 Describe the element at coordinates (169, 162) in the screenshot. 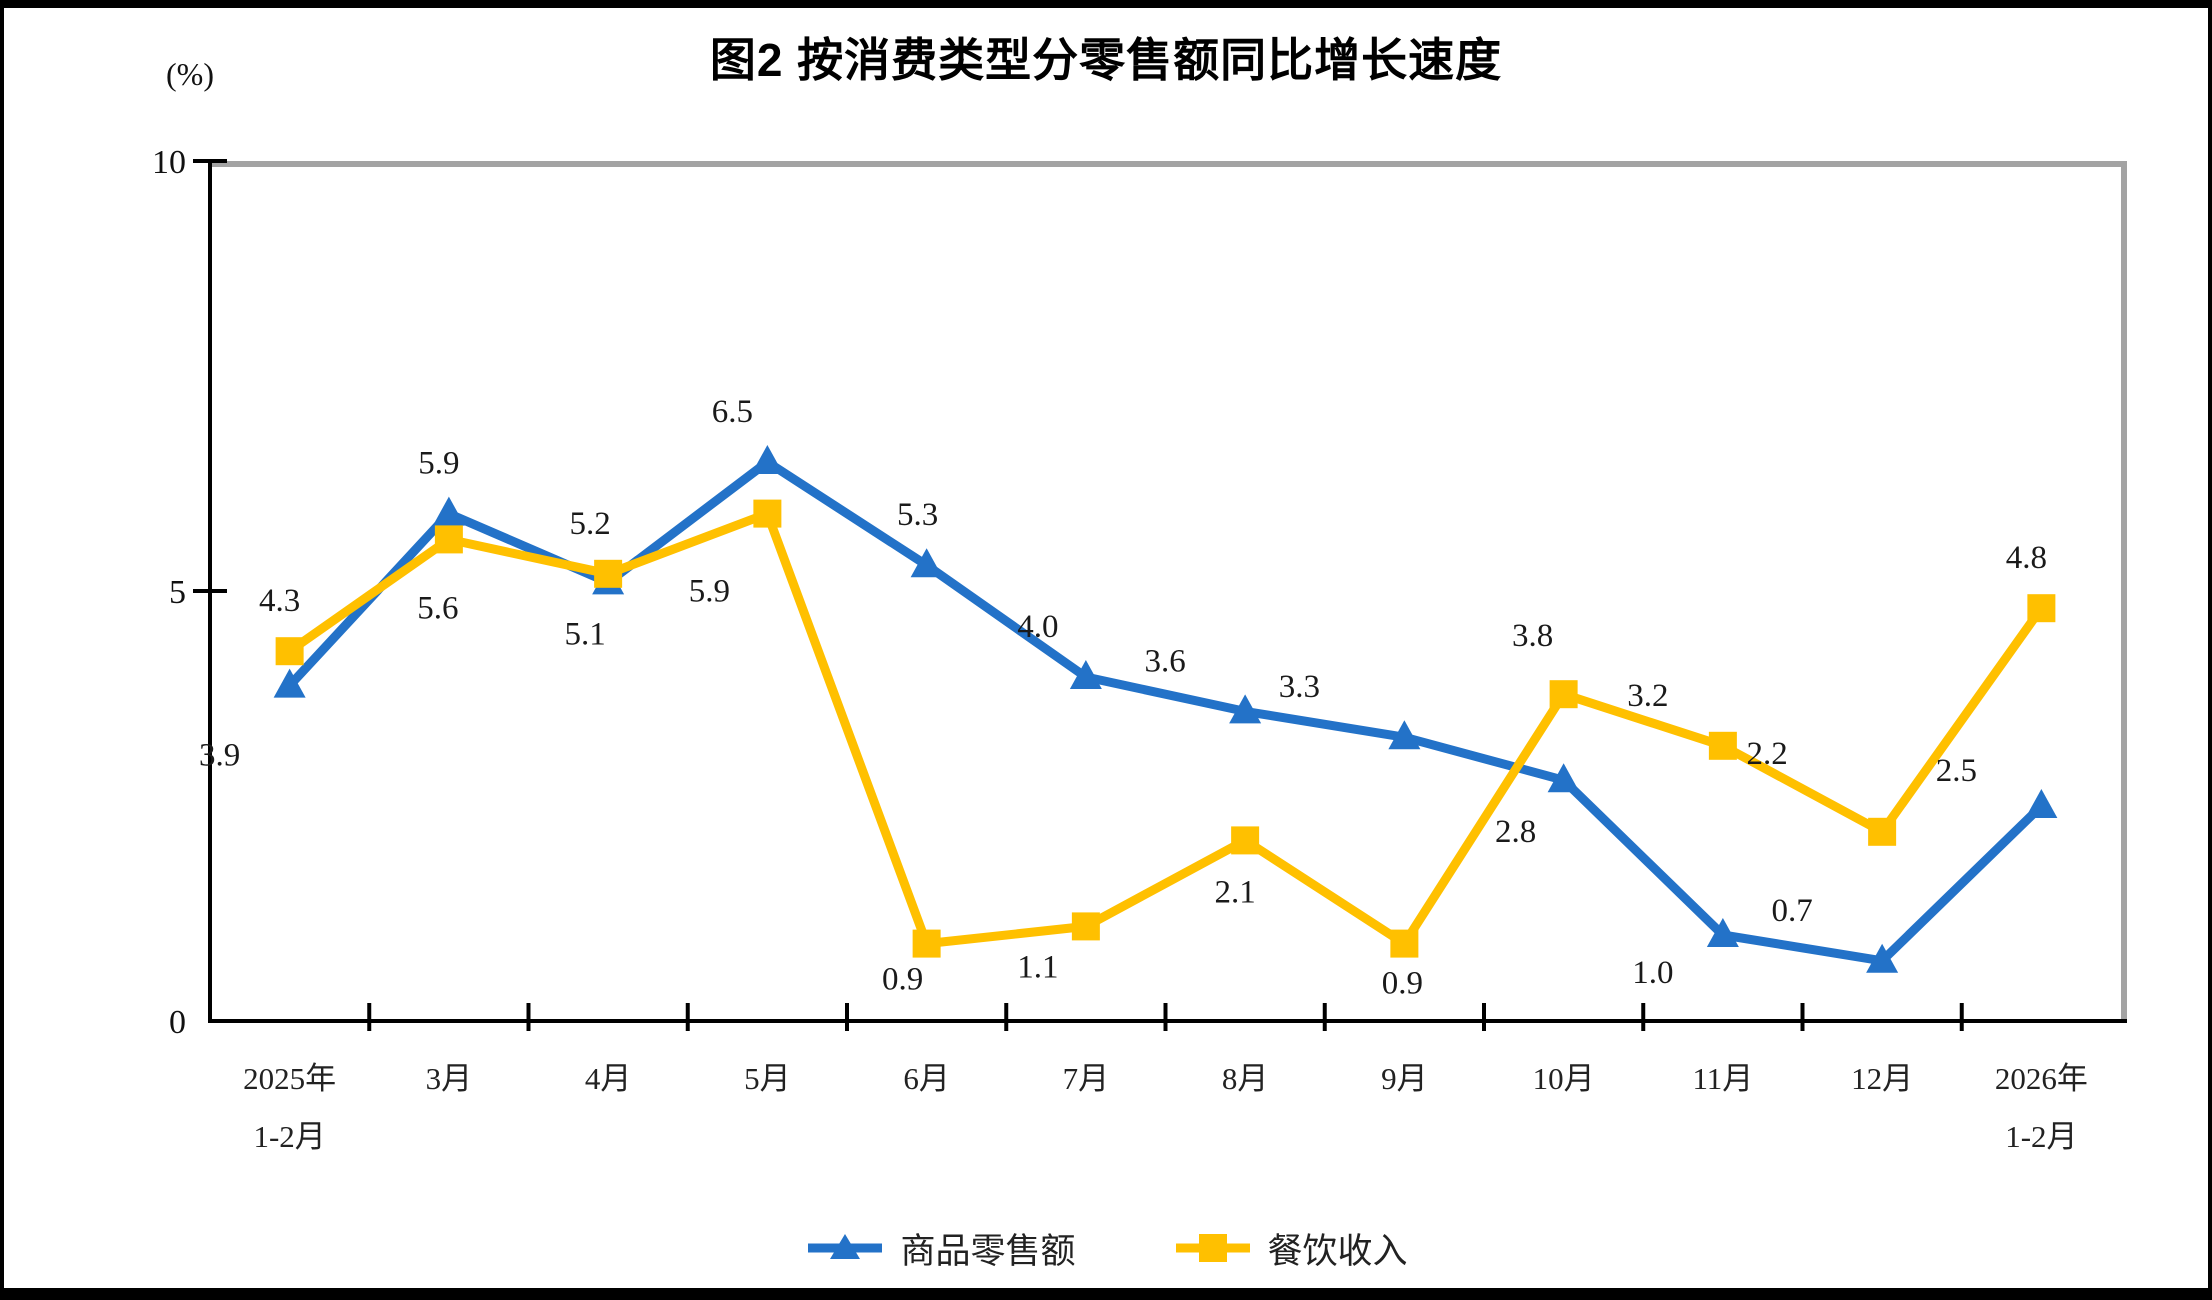

I see `y-tick-label: 10` at that location.